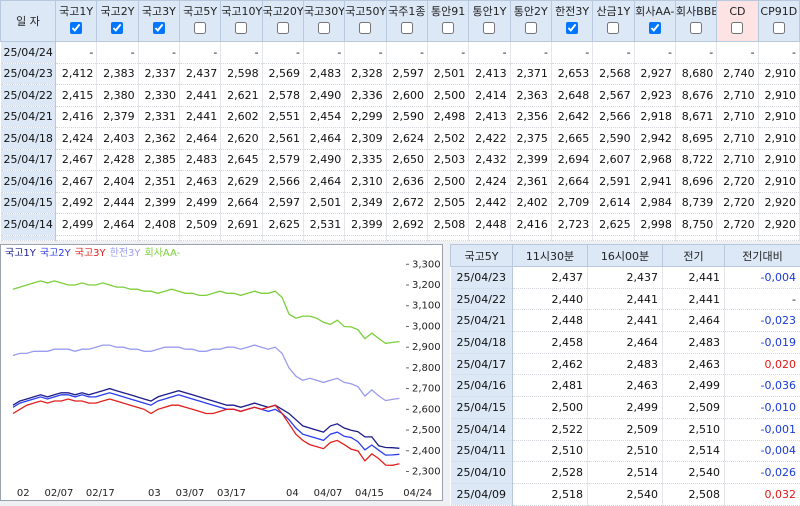 This screenshot has height=506, width=800. I want to click on column-header: 국주1종, so click(406, 21).